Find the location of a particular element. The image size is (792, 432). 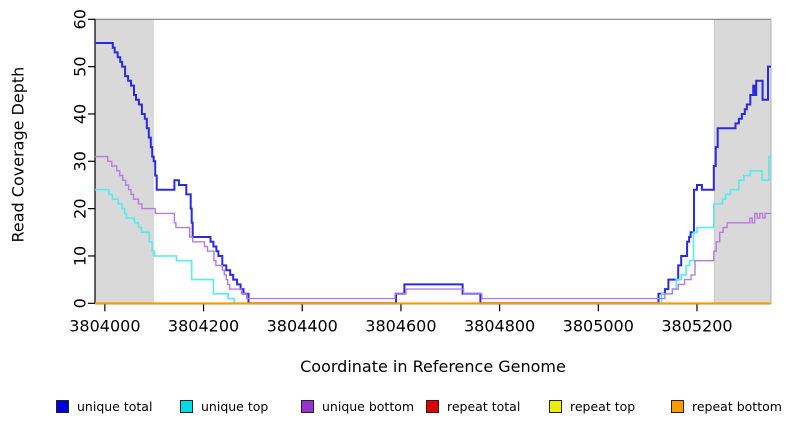

y-tick-label: 10 is located at coordinates (80, 256).